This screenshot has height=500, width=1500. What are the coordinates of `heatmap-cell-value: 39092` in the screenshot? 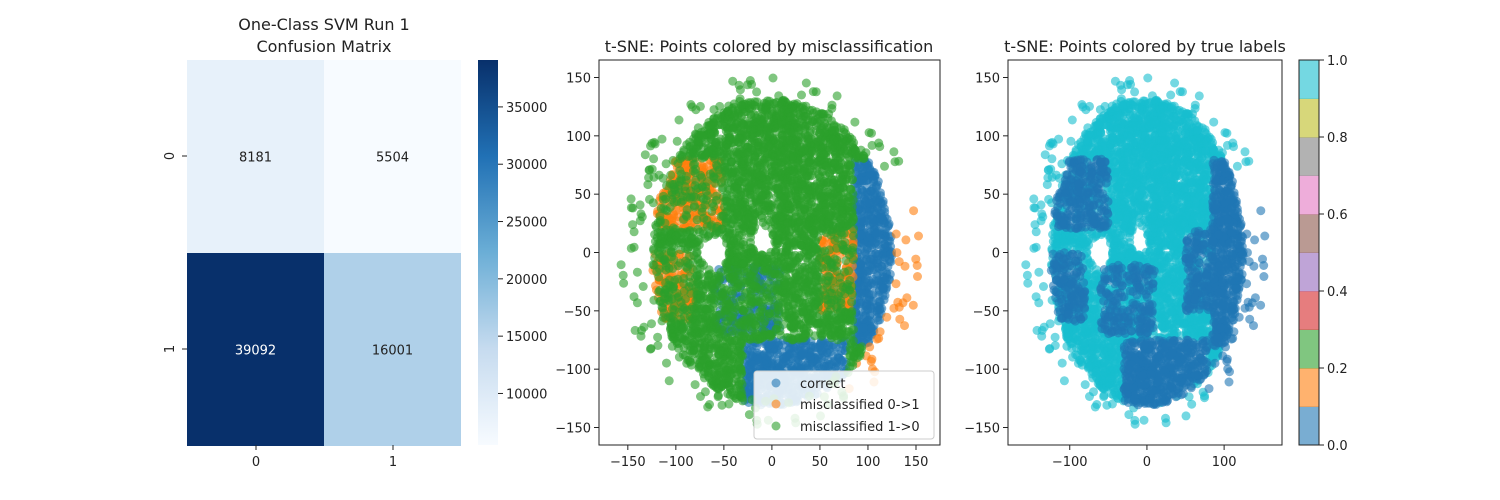 It's located at (255, 351).